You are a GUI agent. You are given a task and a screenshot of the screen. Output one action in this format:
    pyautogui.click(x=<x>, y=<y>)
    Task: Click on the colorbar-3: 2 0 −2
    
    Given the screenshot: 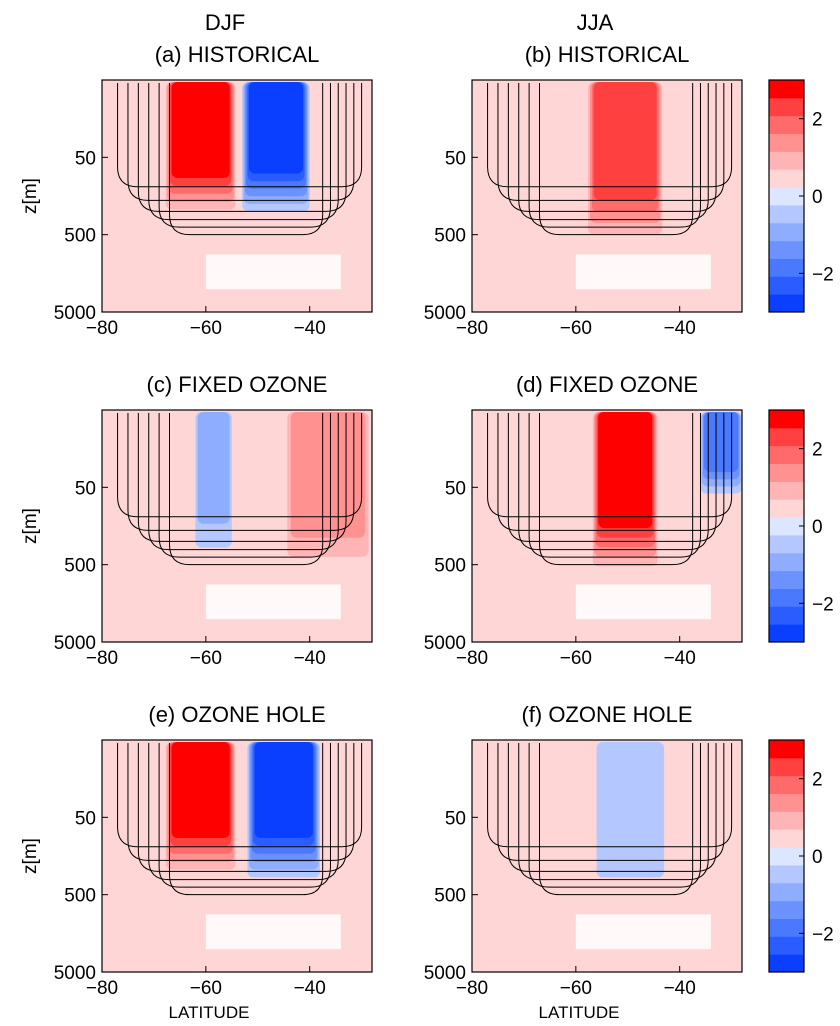 What is the action you would take?
    pyautogui.click(x=801, y=856)
    